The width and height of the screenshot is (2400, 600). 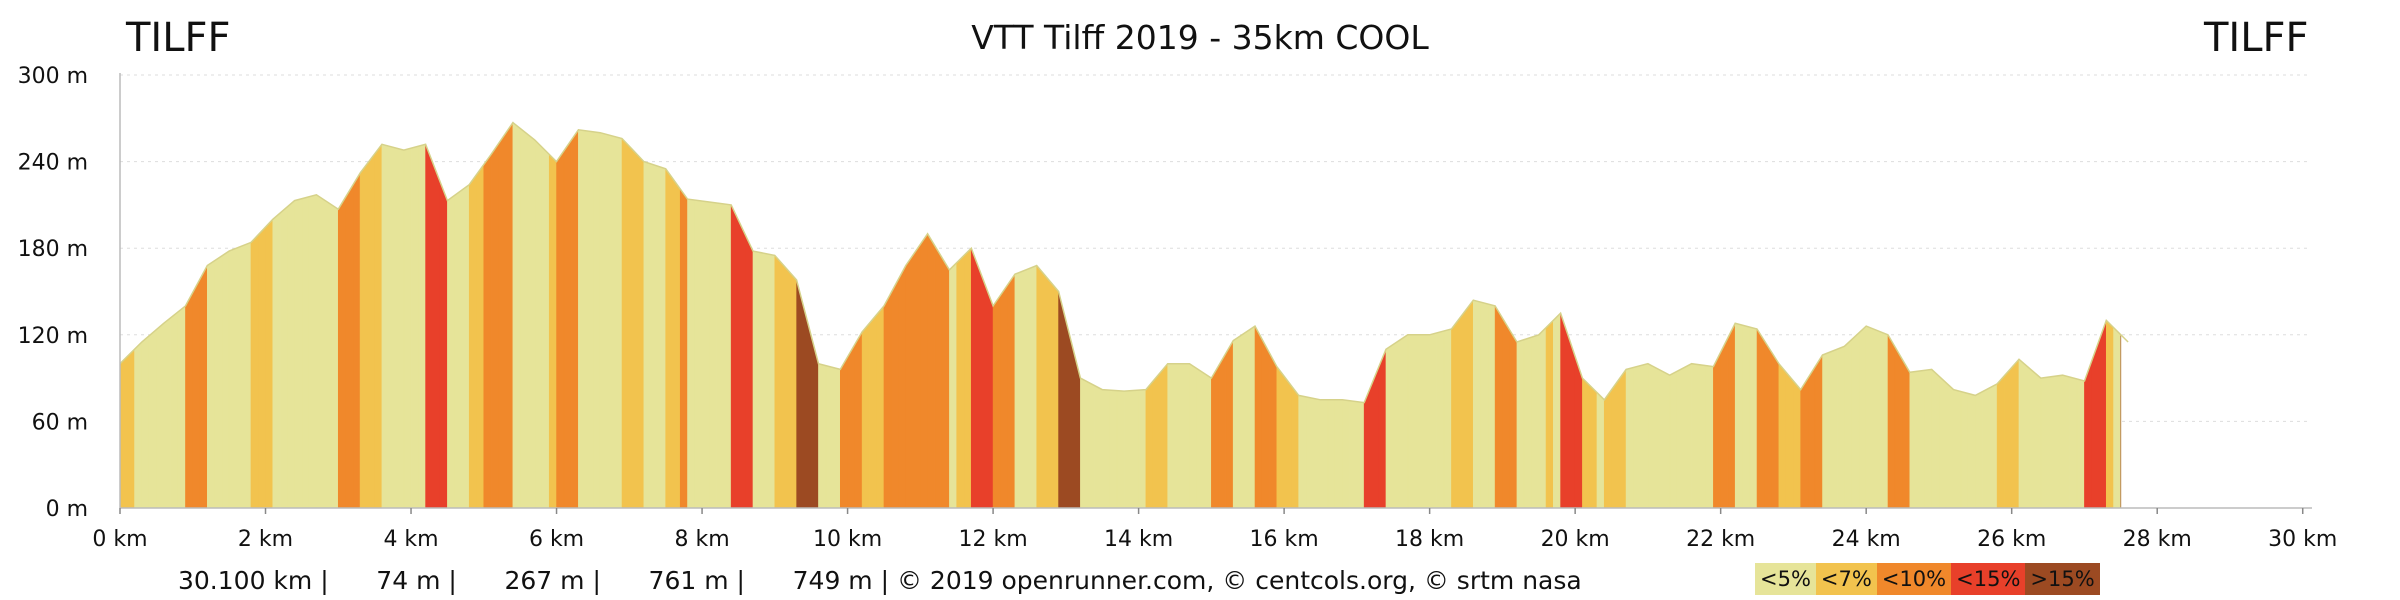 I want to click on slope-legend: <5% <7% <10% <15% >15%, so click(x=1927, y=579).